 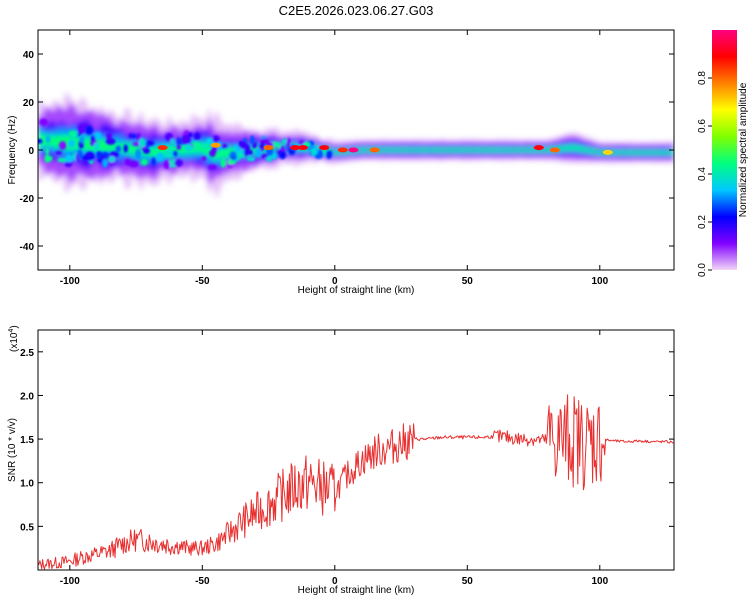 I want to click on spectrogram-y-tick-label: -40, so click(x=27, y=247).